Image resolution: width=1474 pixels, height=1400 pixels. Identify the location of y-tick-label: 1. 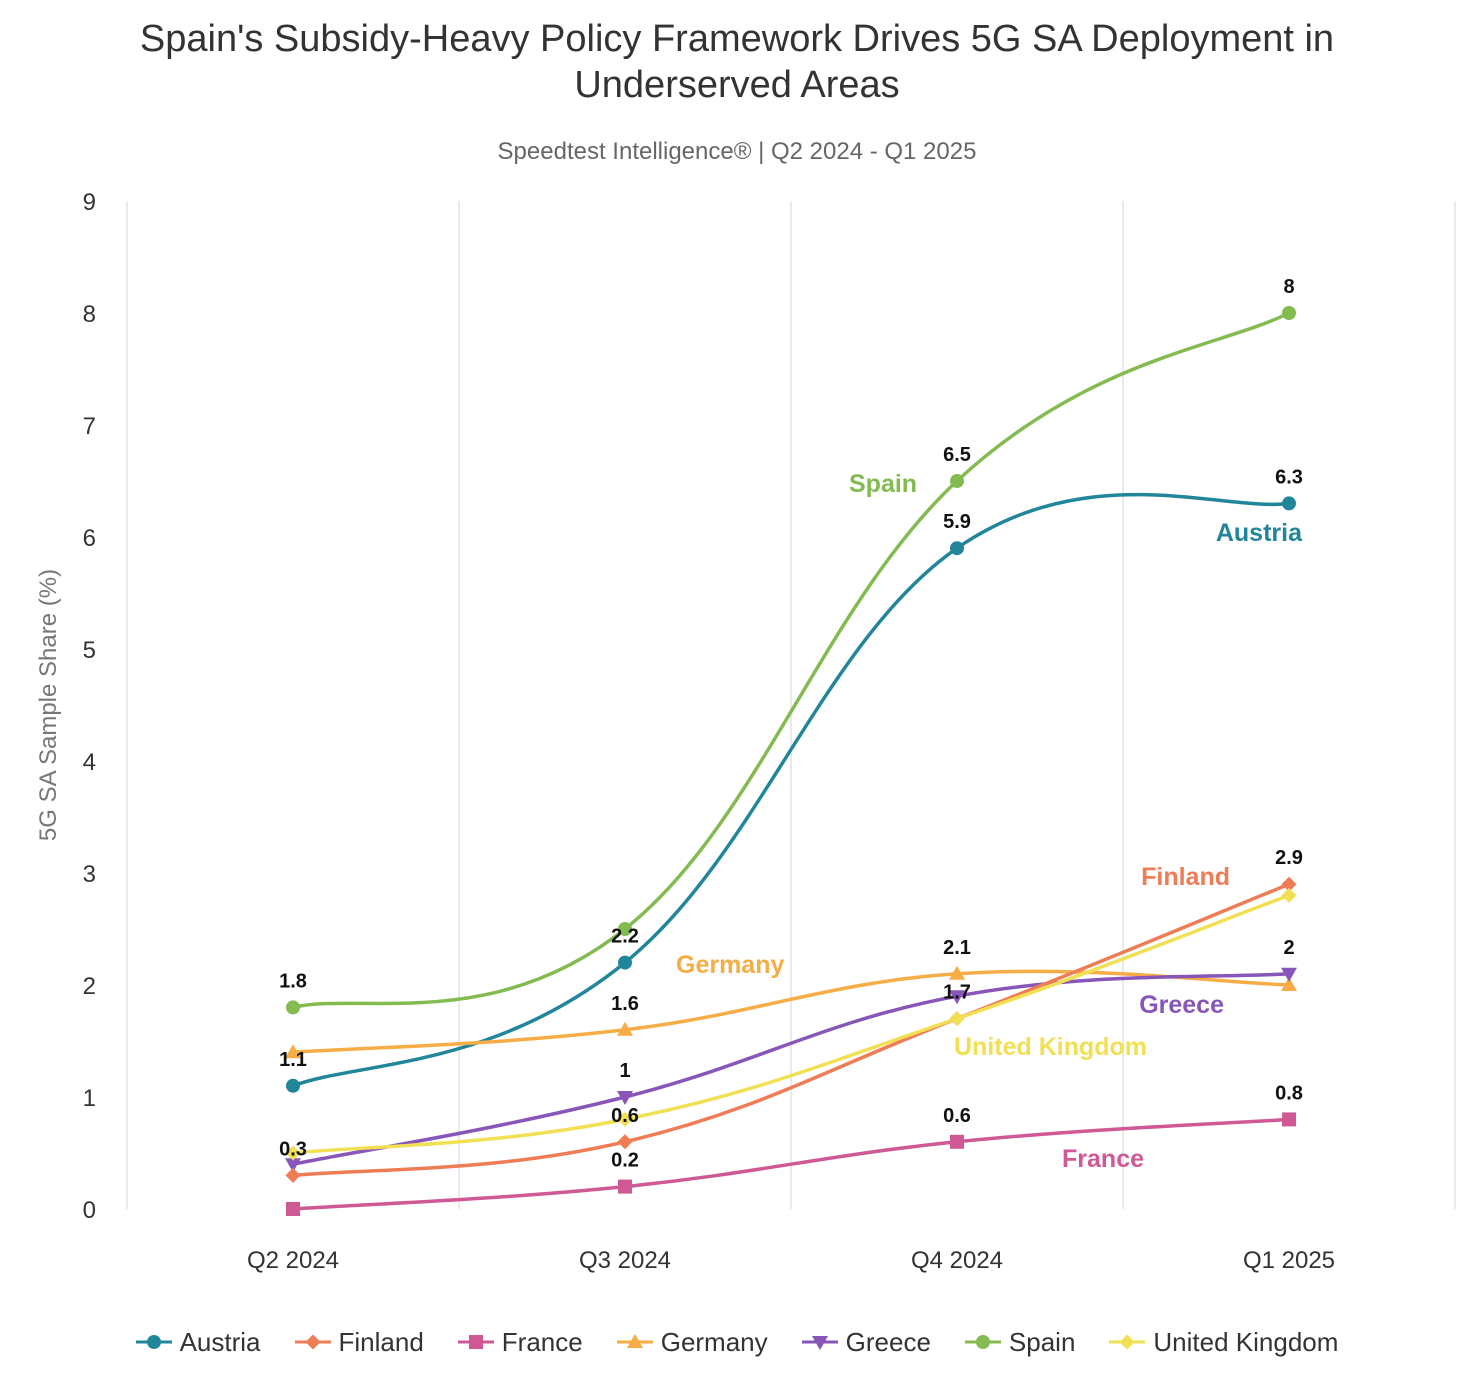
(89, 1098).